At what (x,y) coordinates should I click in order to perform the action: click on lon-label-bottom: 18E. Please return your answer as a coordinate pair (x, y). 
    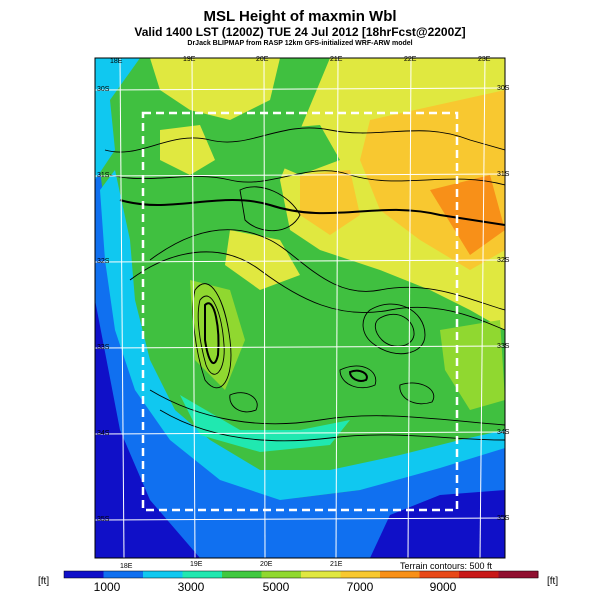
    Looking at the image, I should click on (126, 566).